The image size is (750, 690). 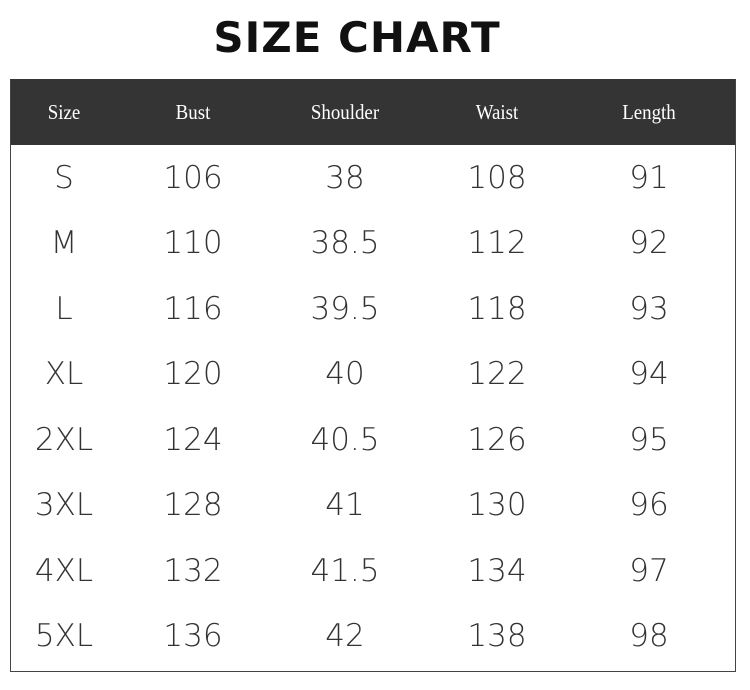 What do you see at coordinates (497, 177) in the screenshot?
I see `cell-waist: 108` at bounding box center [497, 177].